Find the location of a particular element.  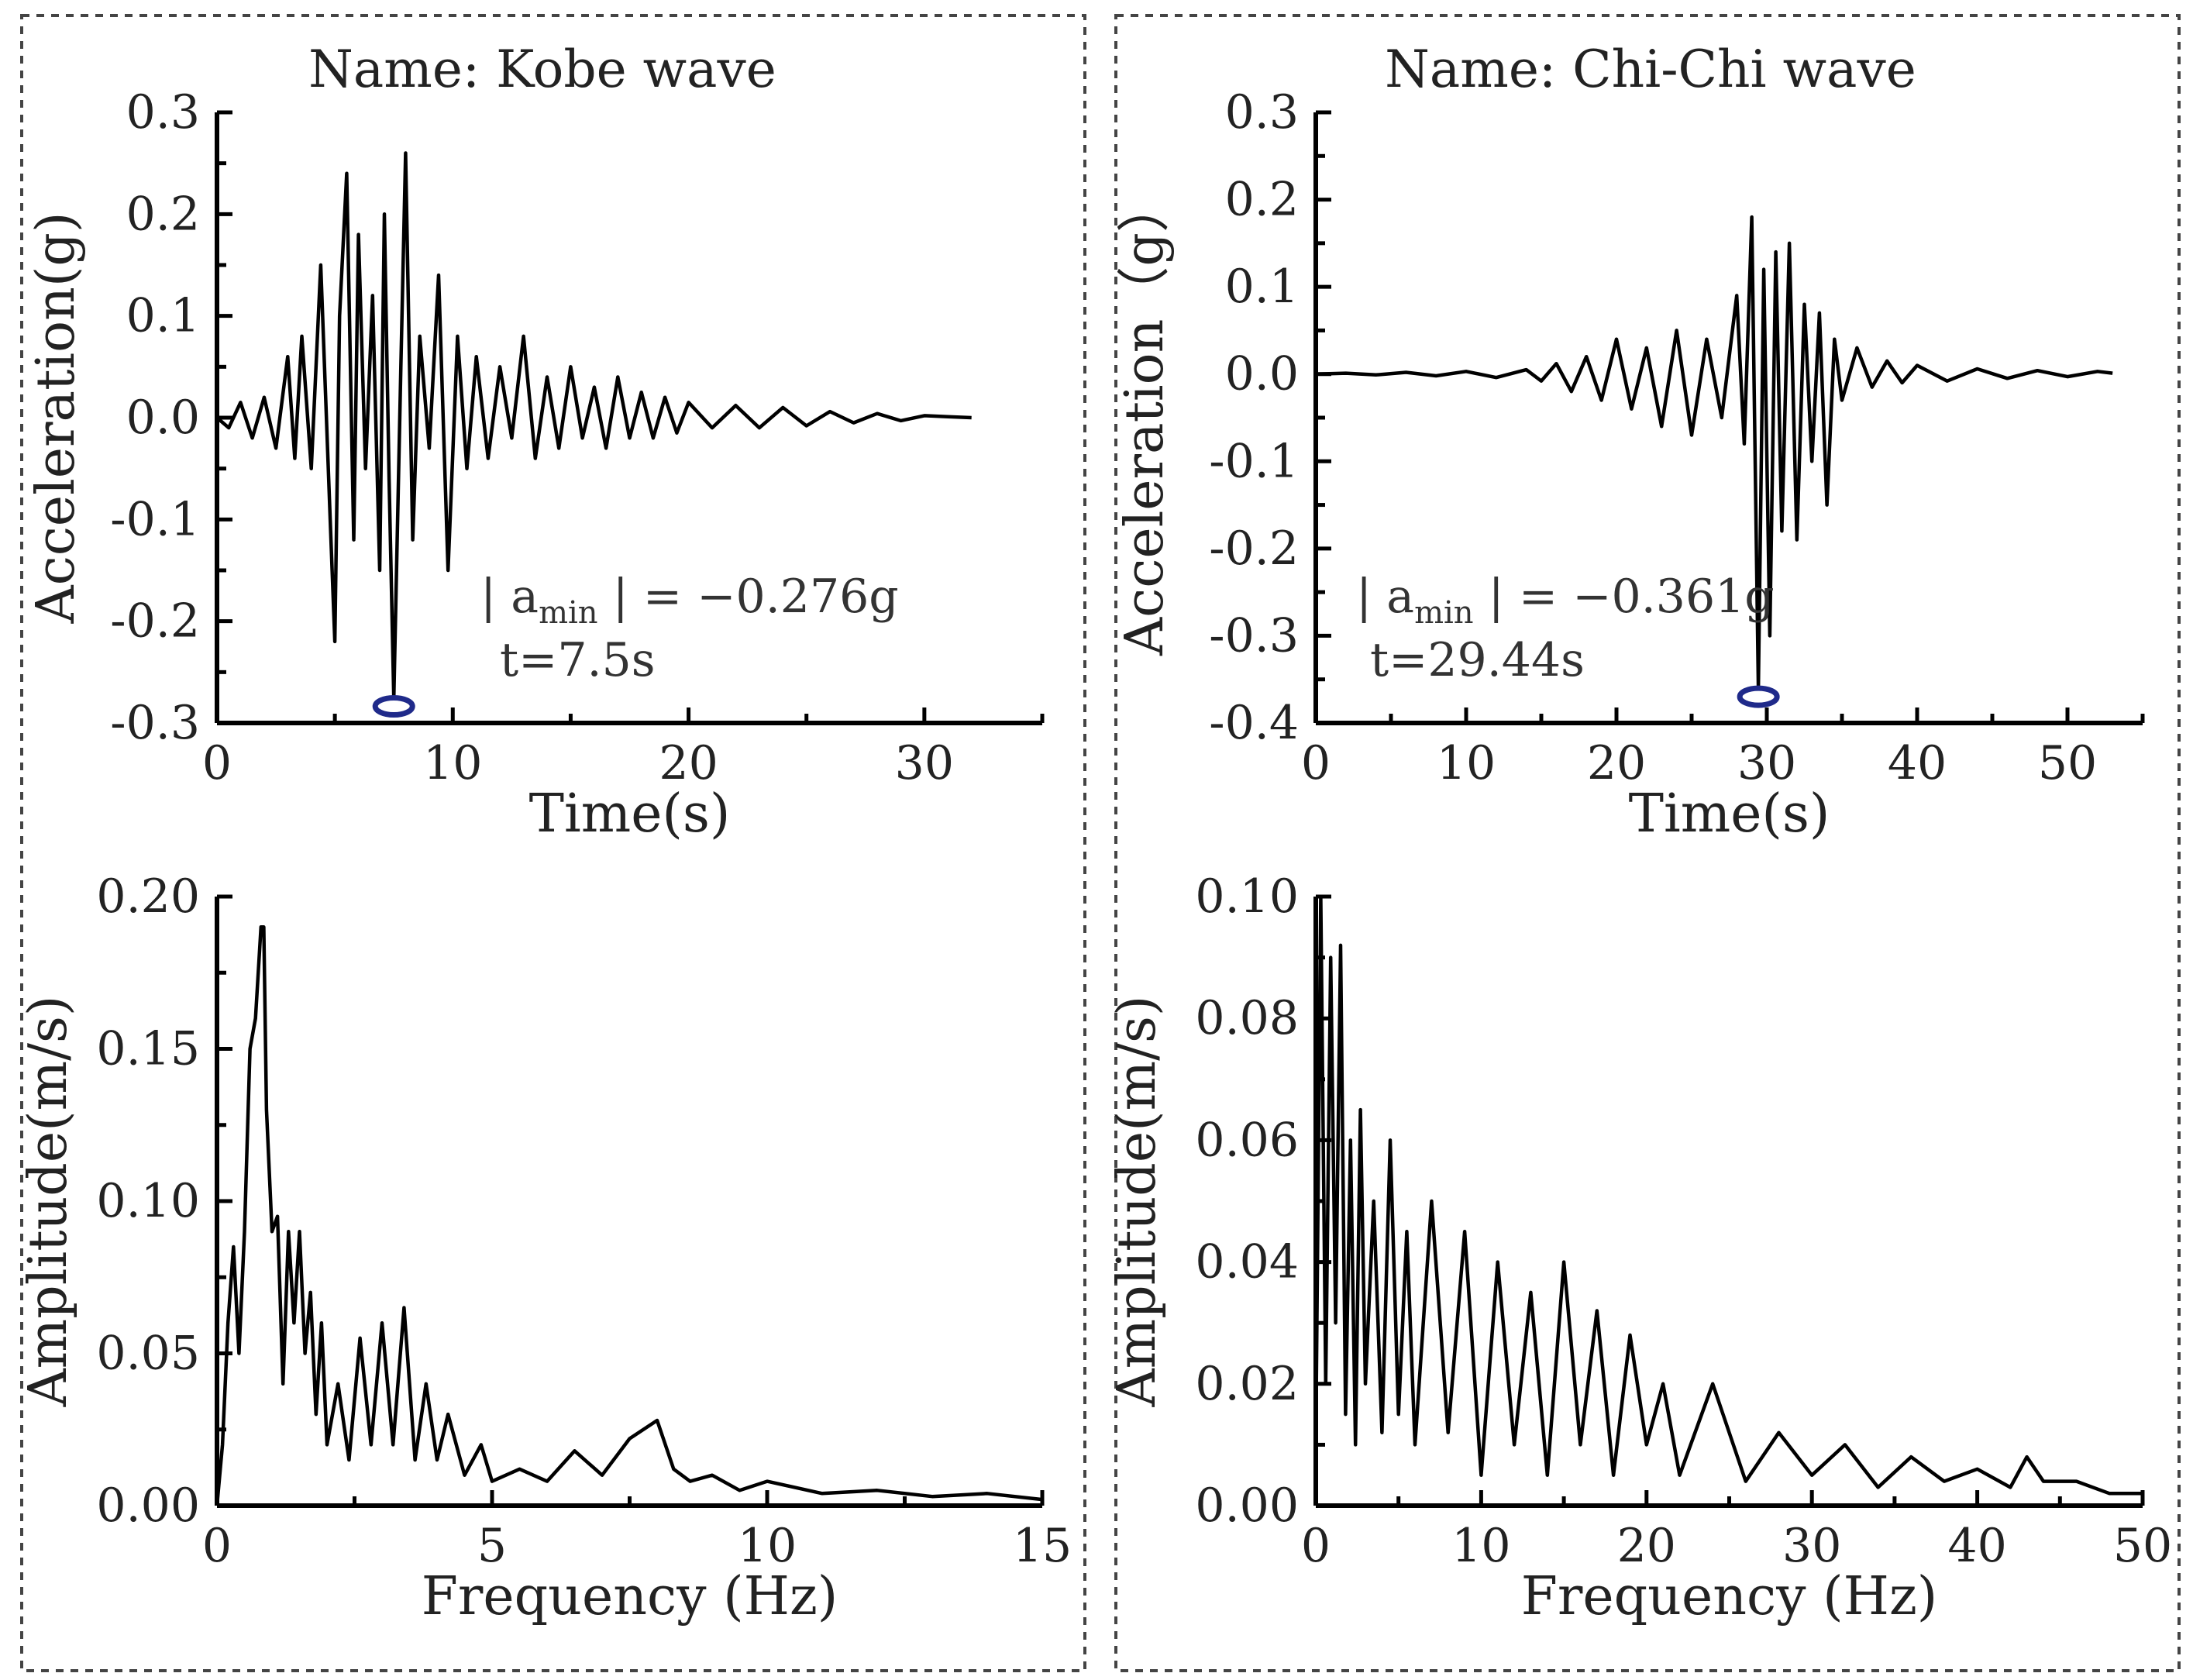

y-tick-label: 0.02 is located at coordinates (1247, 1384).